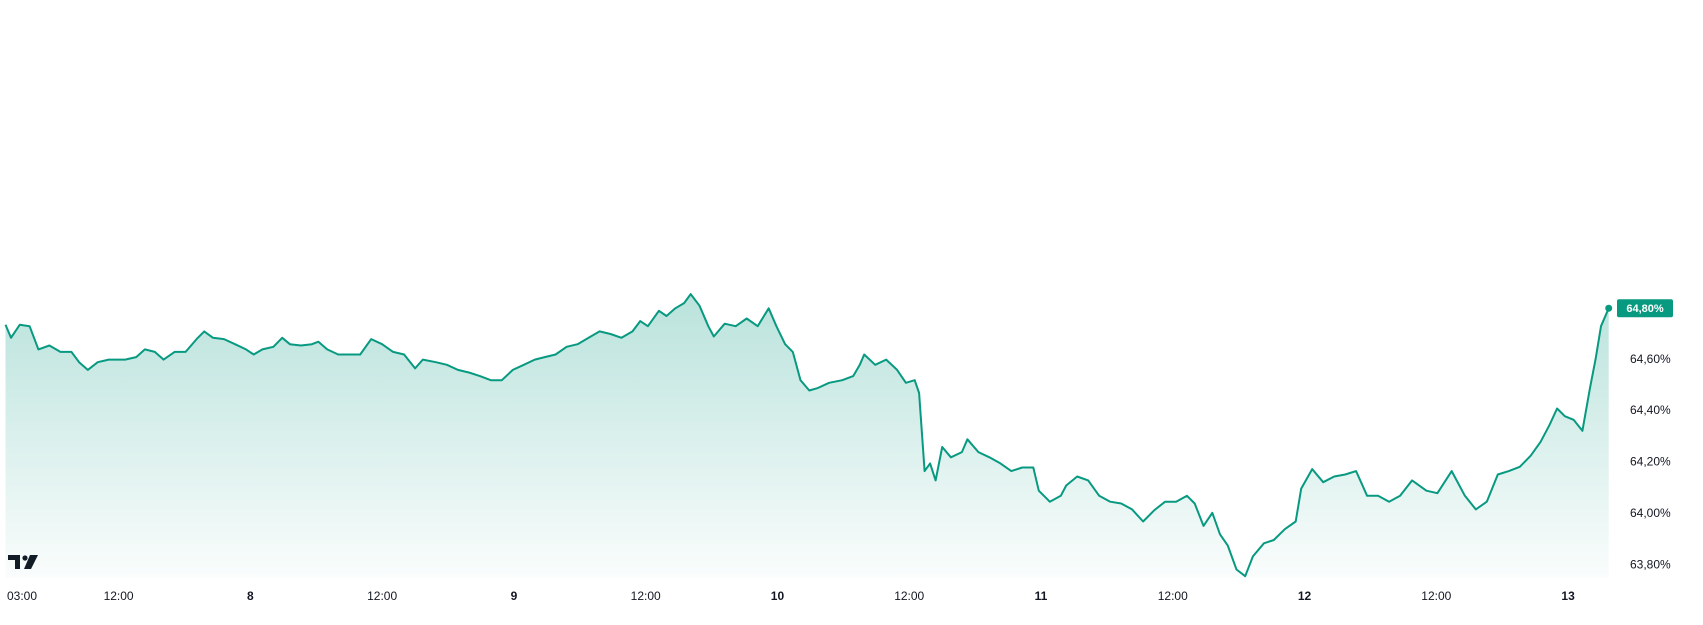 This screenshot has width=1703, height=625. What do you see at coordinates (1650, 410) in the screenshot?
I see `y-tick-label: 64,40%` at bounding box center [1650, 410].